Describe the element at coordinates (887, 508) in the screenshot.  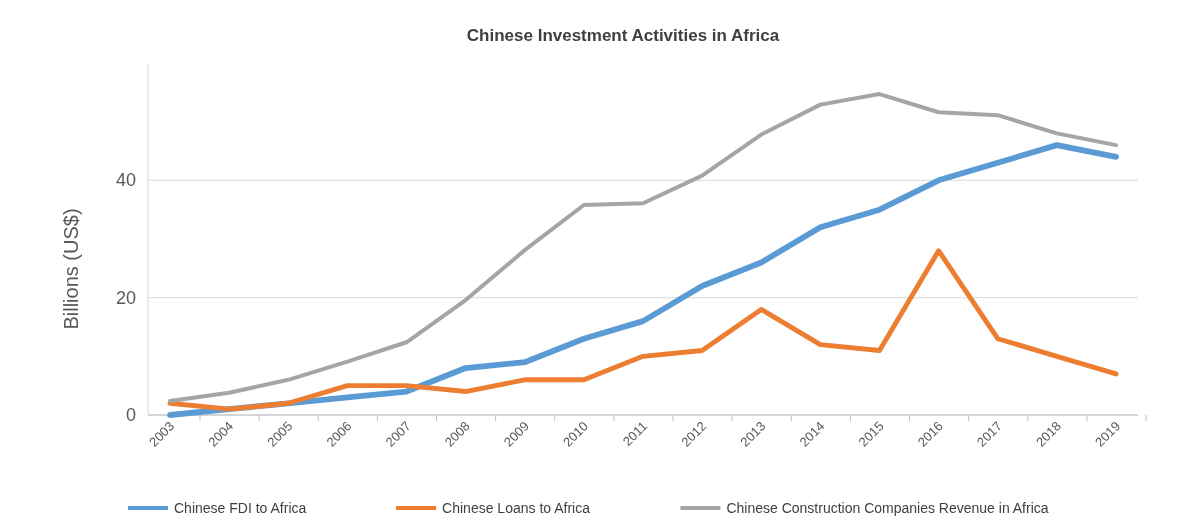
I see `legend-label: Chinese Construction Companies Revenue in Africa` at that location.